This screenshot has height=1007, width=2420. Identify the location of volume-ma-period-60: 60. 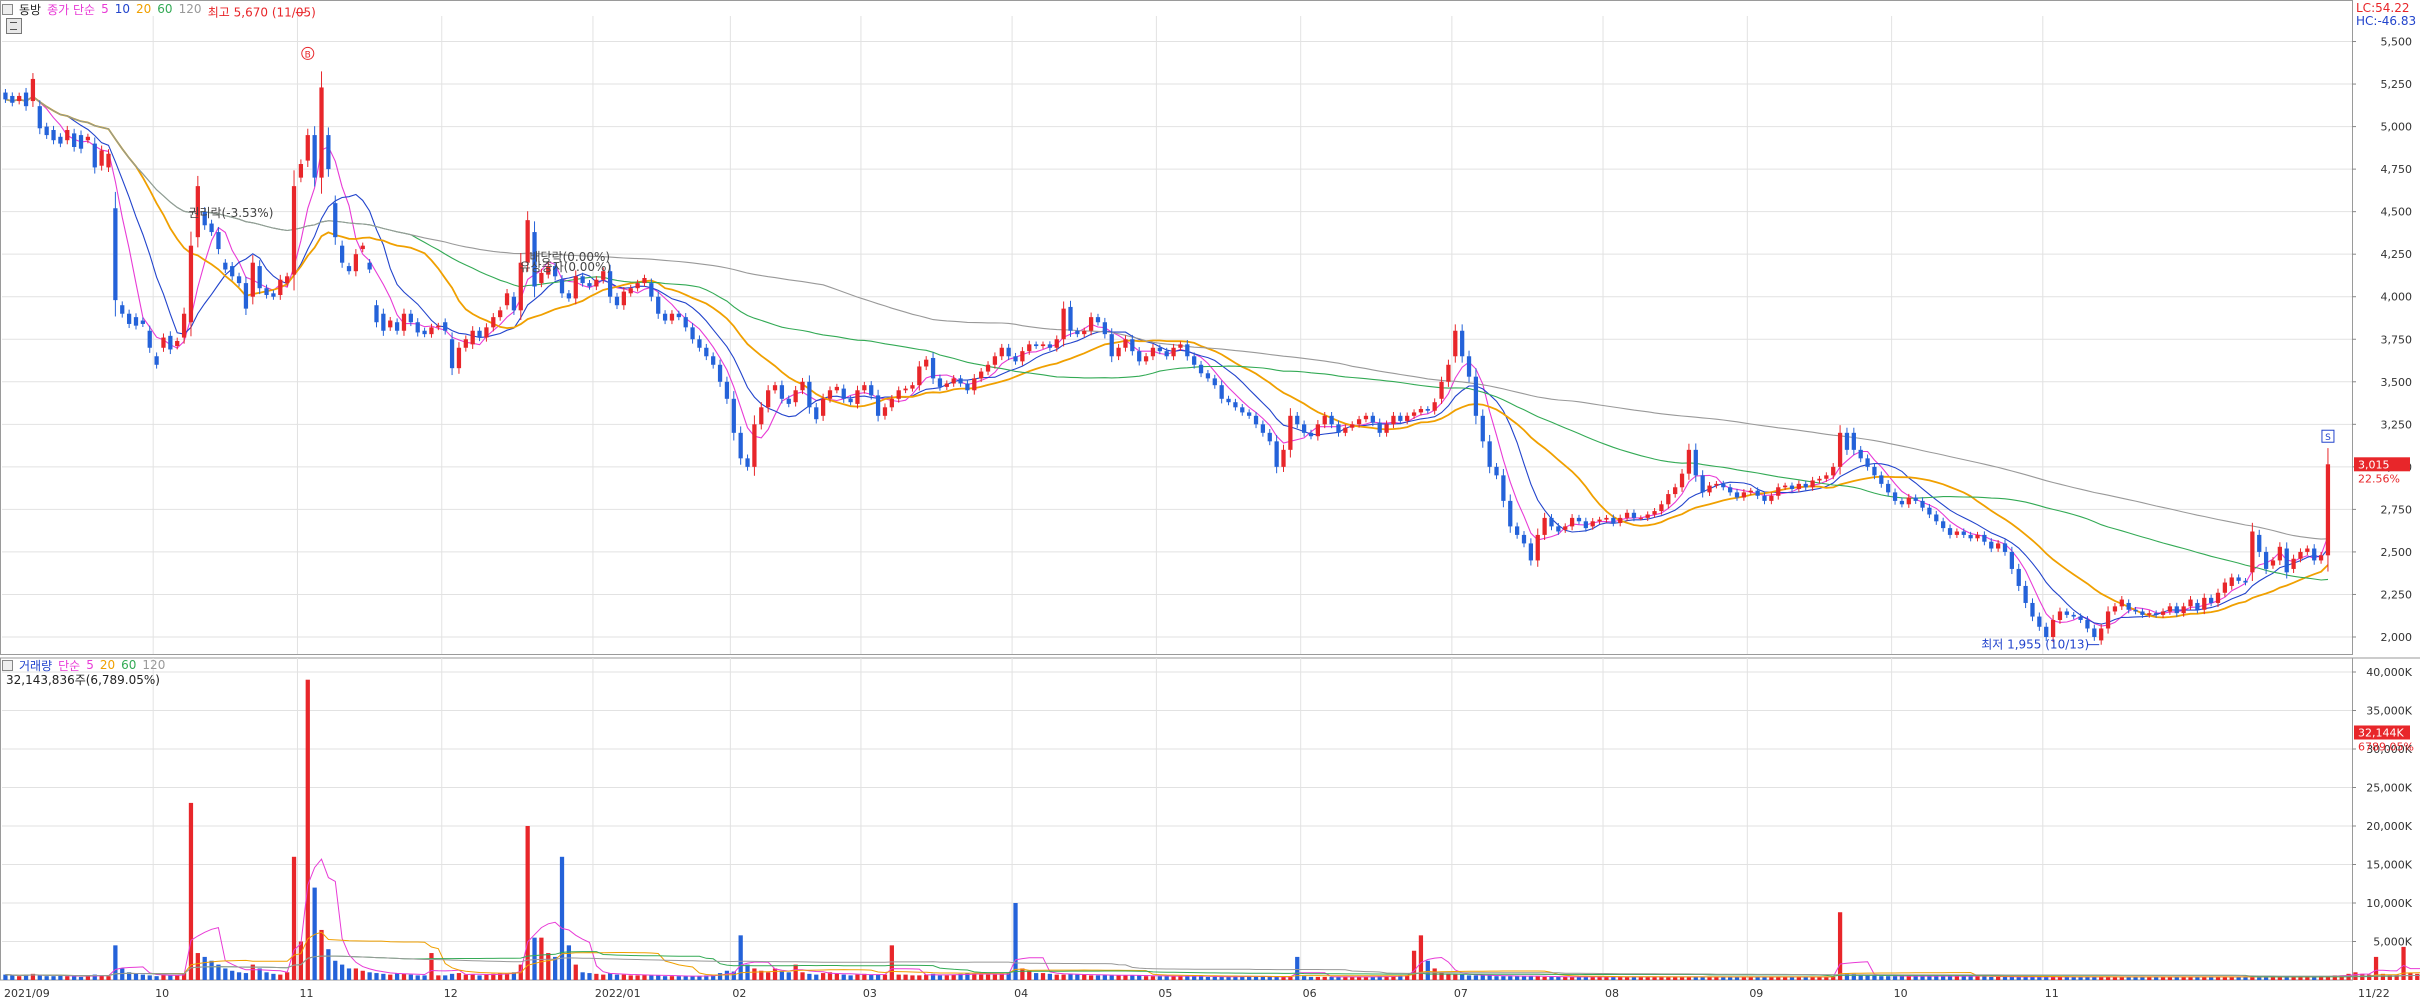
(129, 665).